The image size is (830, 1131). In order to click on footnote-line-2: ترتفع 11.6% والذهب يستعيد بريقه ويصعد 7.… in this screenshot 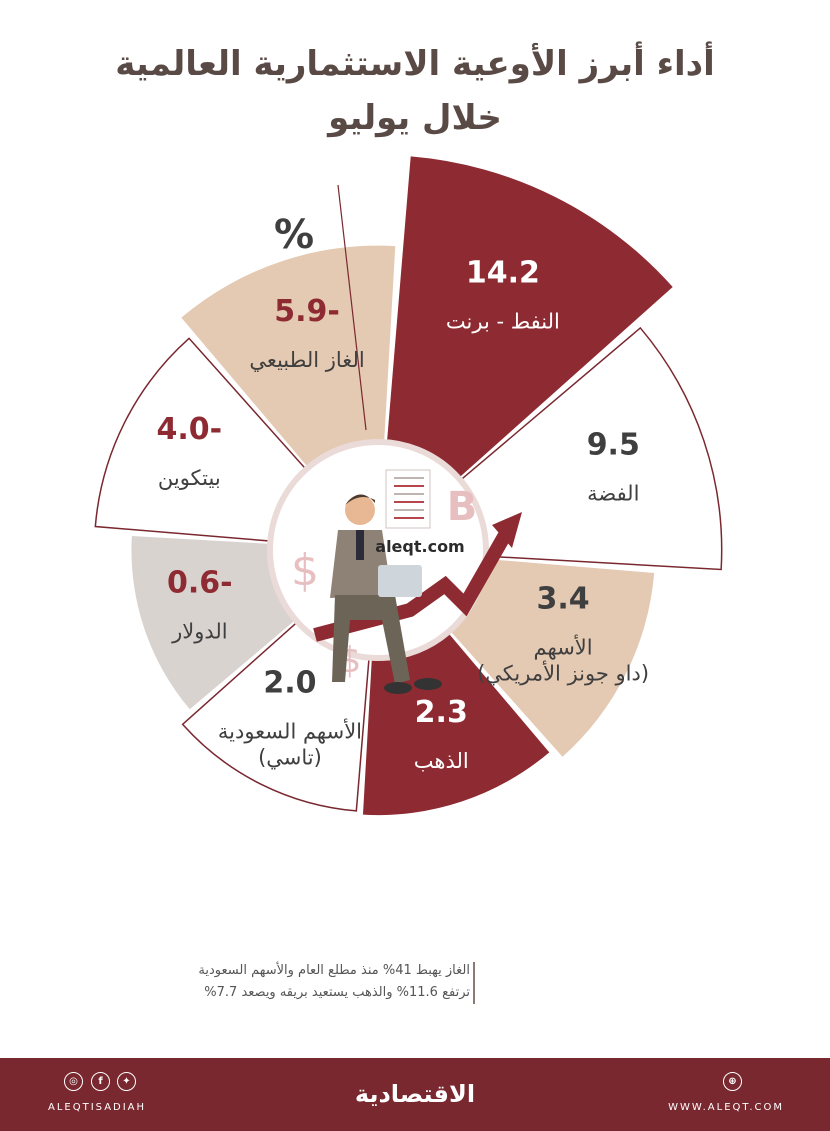, I will do `click(337, 992)`.